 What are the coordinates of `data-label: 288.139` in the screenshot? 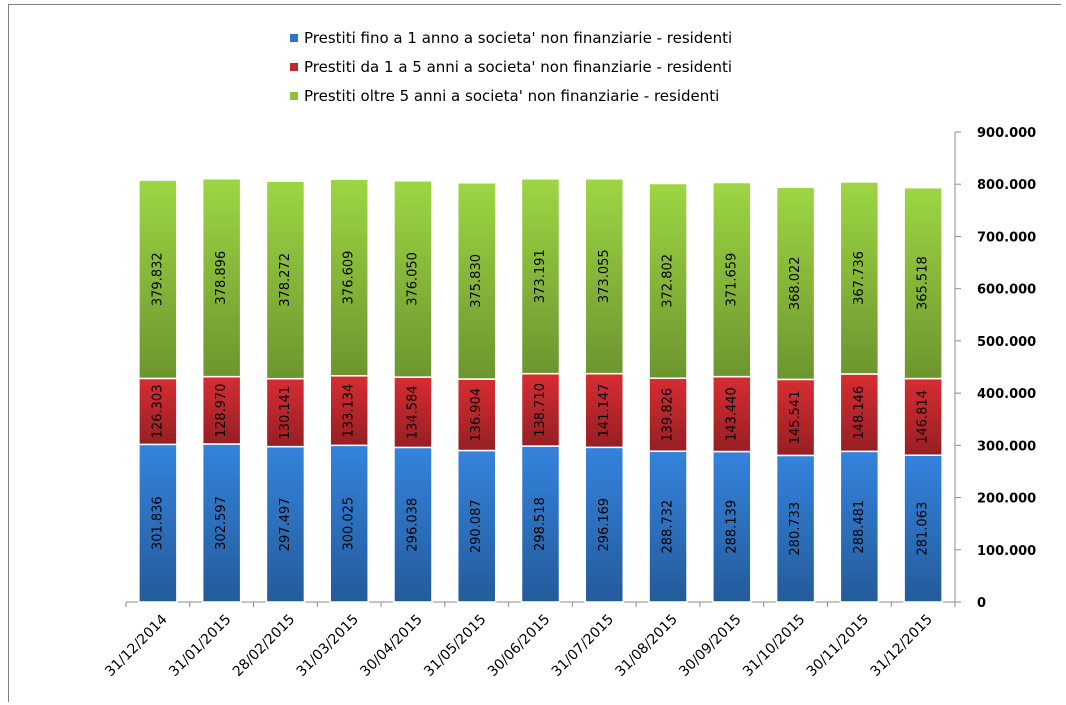 It's located at (731, 527).